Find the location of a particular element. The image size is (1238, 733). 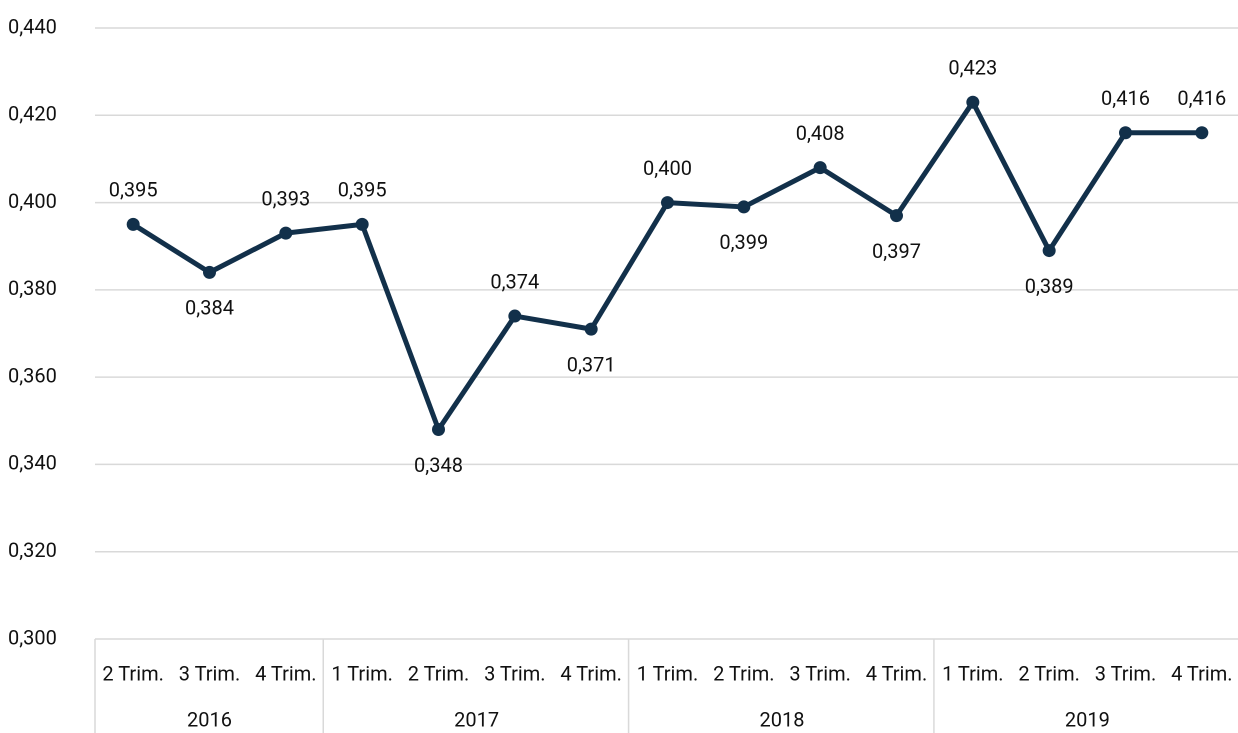

data-label: 0,408 is located at coordinates (820, 133).